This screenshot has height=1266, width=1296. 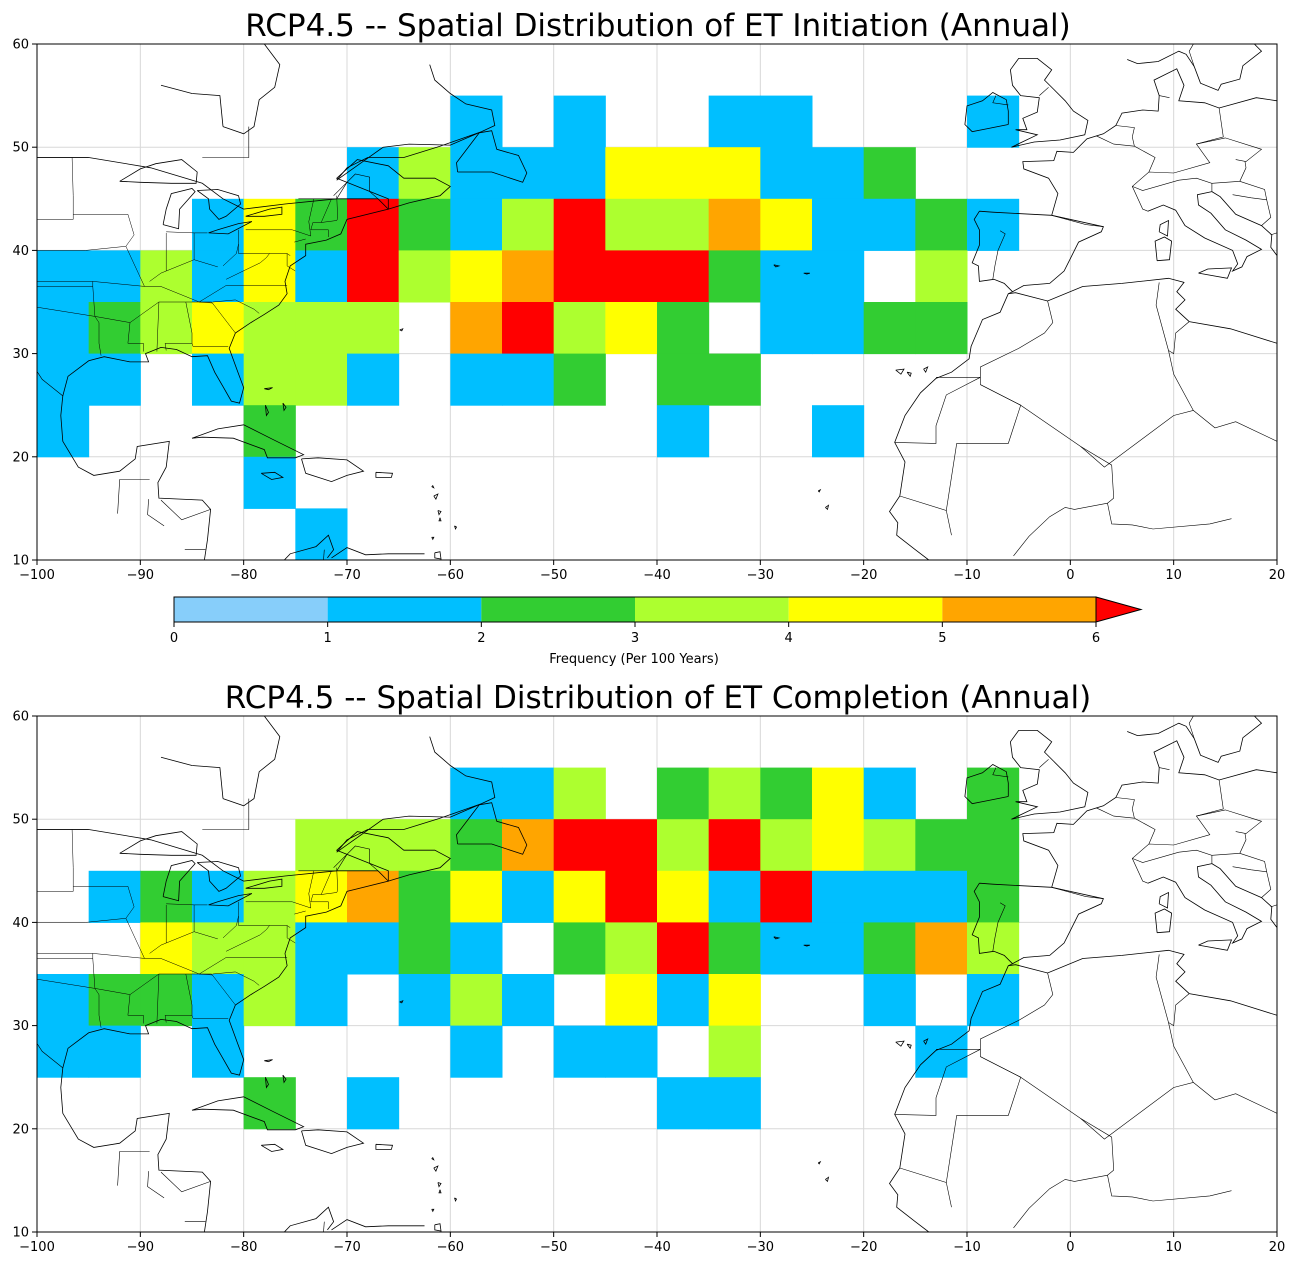 I want to click on x-tick-label: 20, so click(x=1277, y=1247).